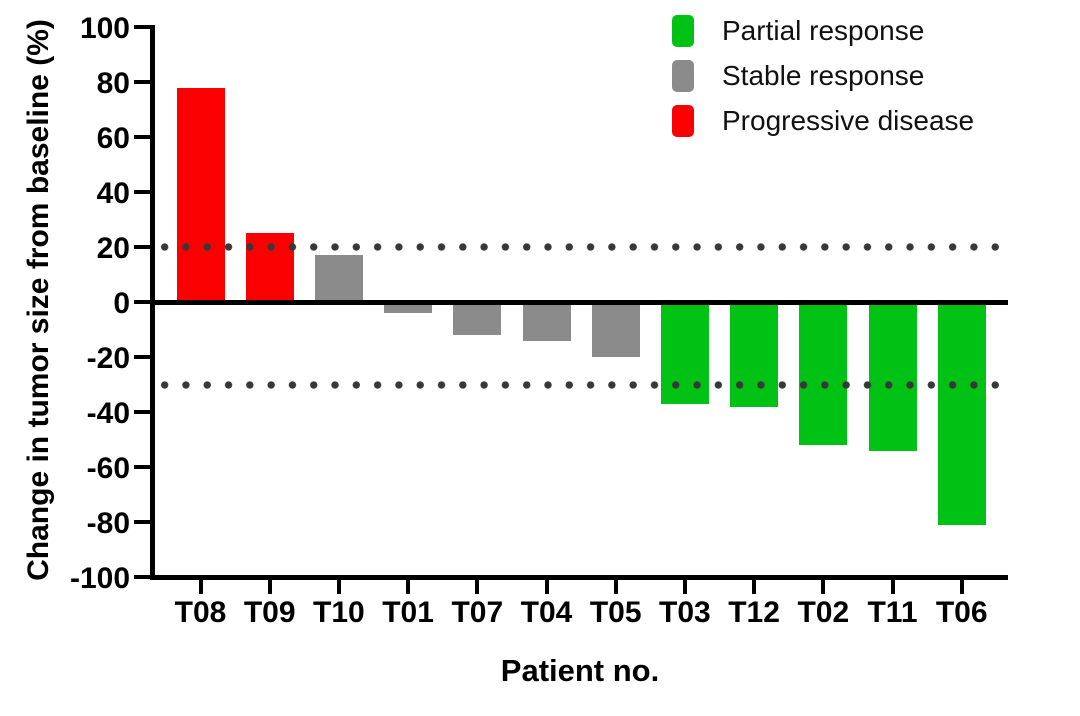 Image resolution: width=1080 pixels, height=716 pixels. I want to click on y-tick-label: -80, so click(108, 523).